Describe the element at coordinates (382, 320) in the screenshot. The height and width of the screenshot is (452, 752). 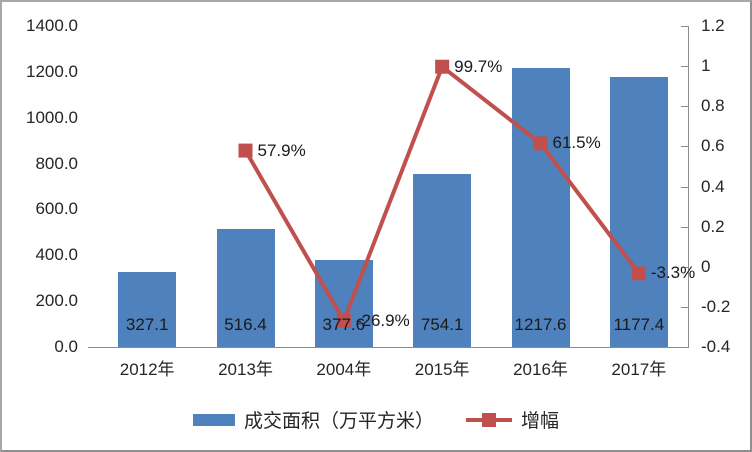
I see `line-data-label: -26.9%` at that location.